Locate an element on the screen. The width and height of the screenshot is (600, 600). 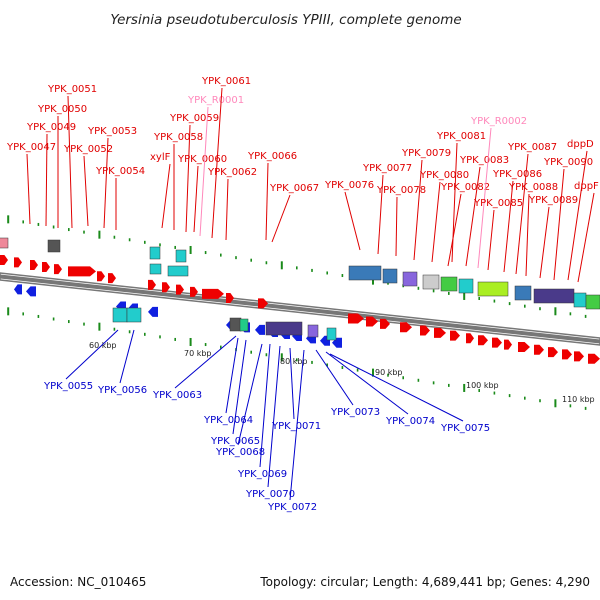
reverse-gene-label: YPK_0072 is located at coordinates (292, 507).